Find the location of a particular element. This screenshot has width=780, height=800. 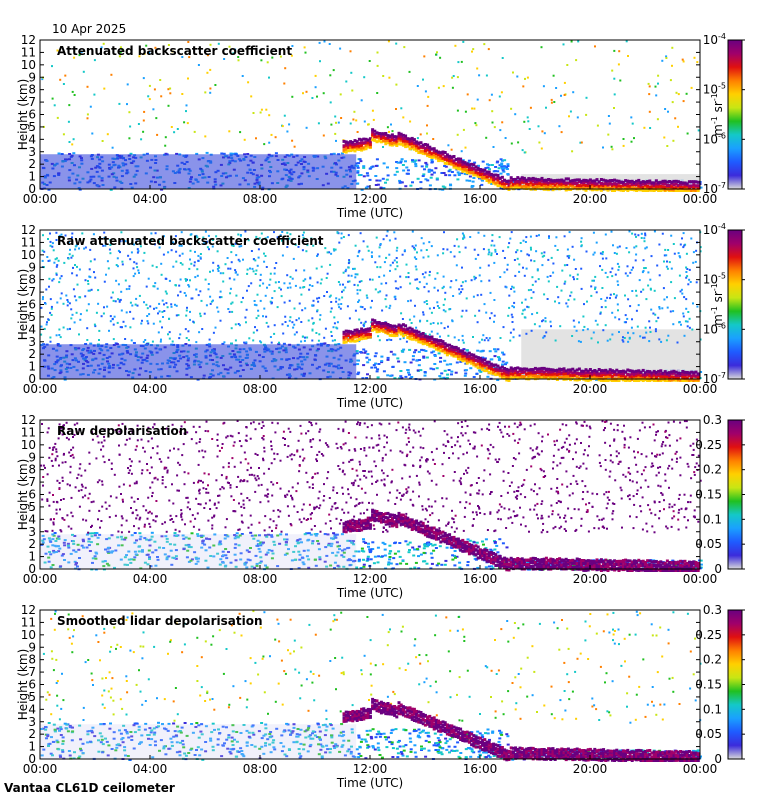

colorbar is located at coordinates (735, 114).